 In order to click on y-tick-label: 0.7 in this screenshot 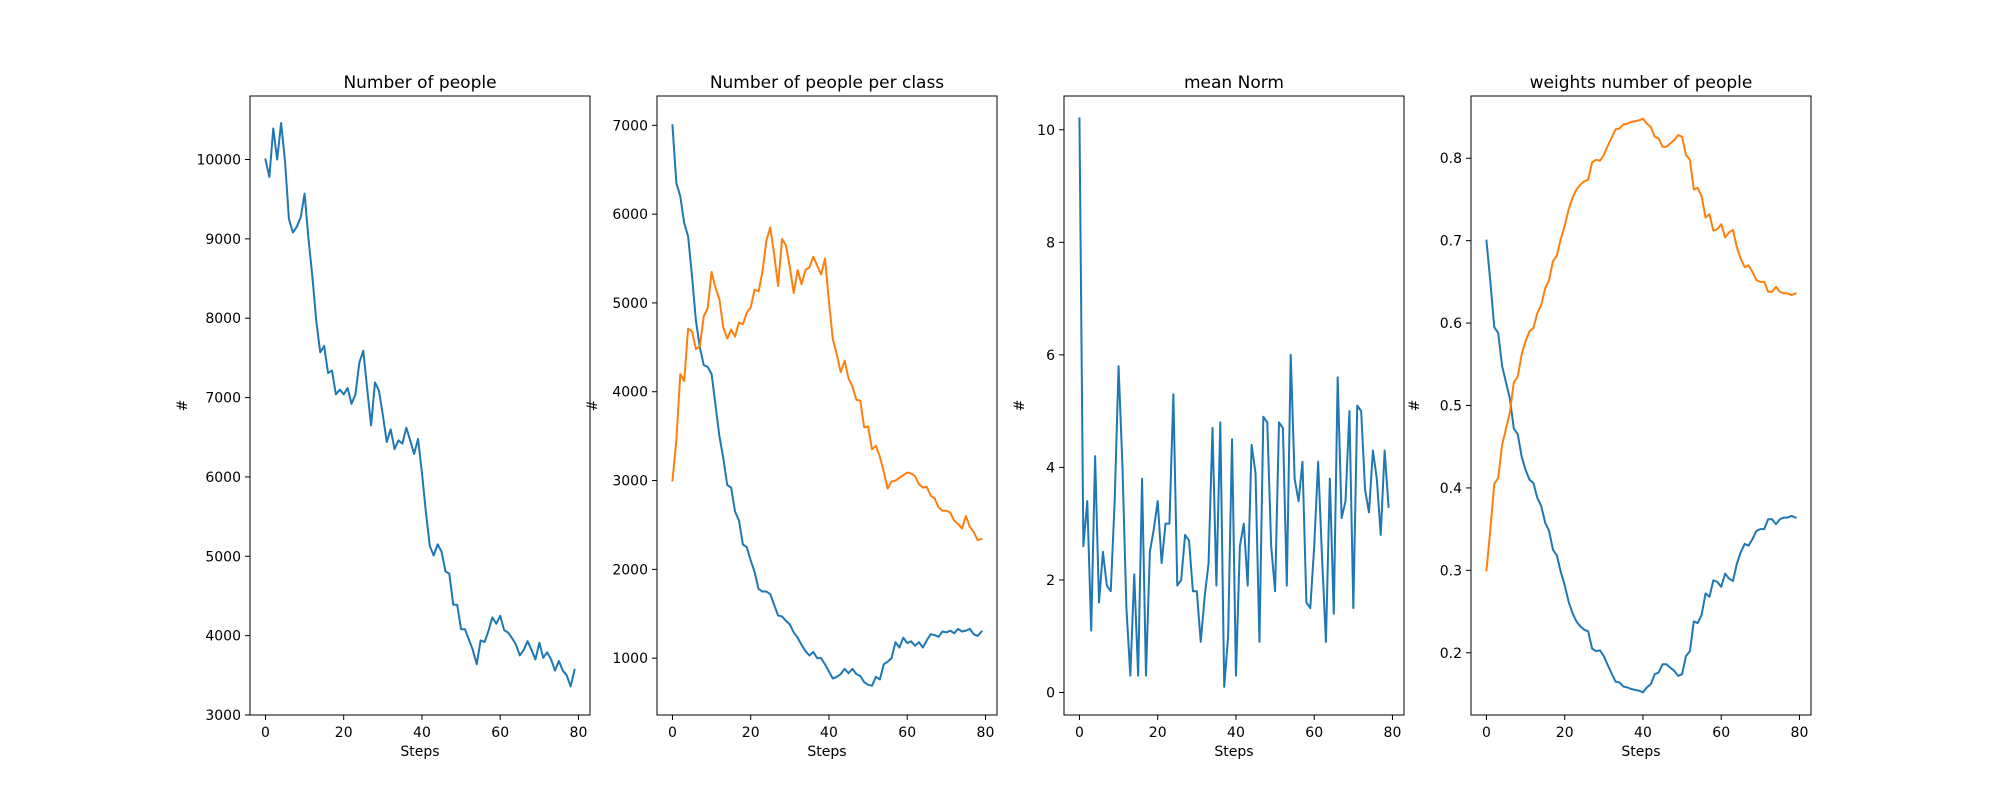, I will do `click(1451, 242)`.